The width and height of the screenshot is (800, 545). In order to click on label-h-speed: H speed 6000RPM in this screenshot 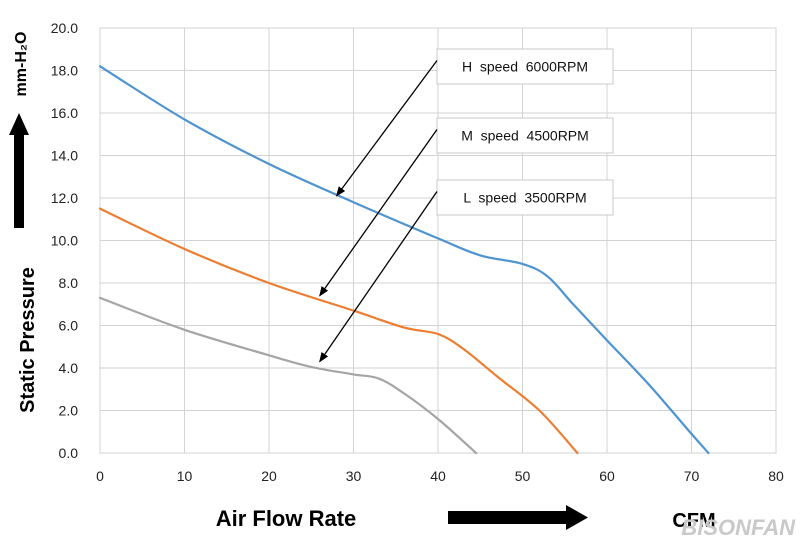, I will do `click(525, 67)`.